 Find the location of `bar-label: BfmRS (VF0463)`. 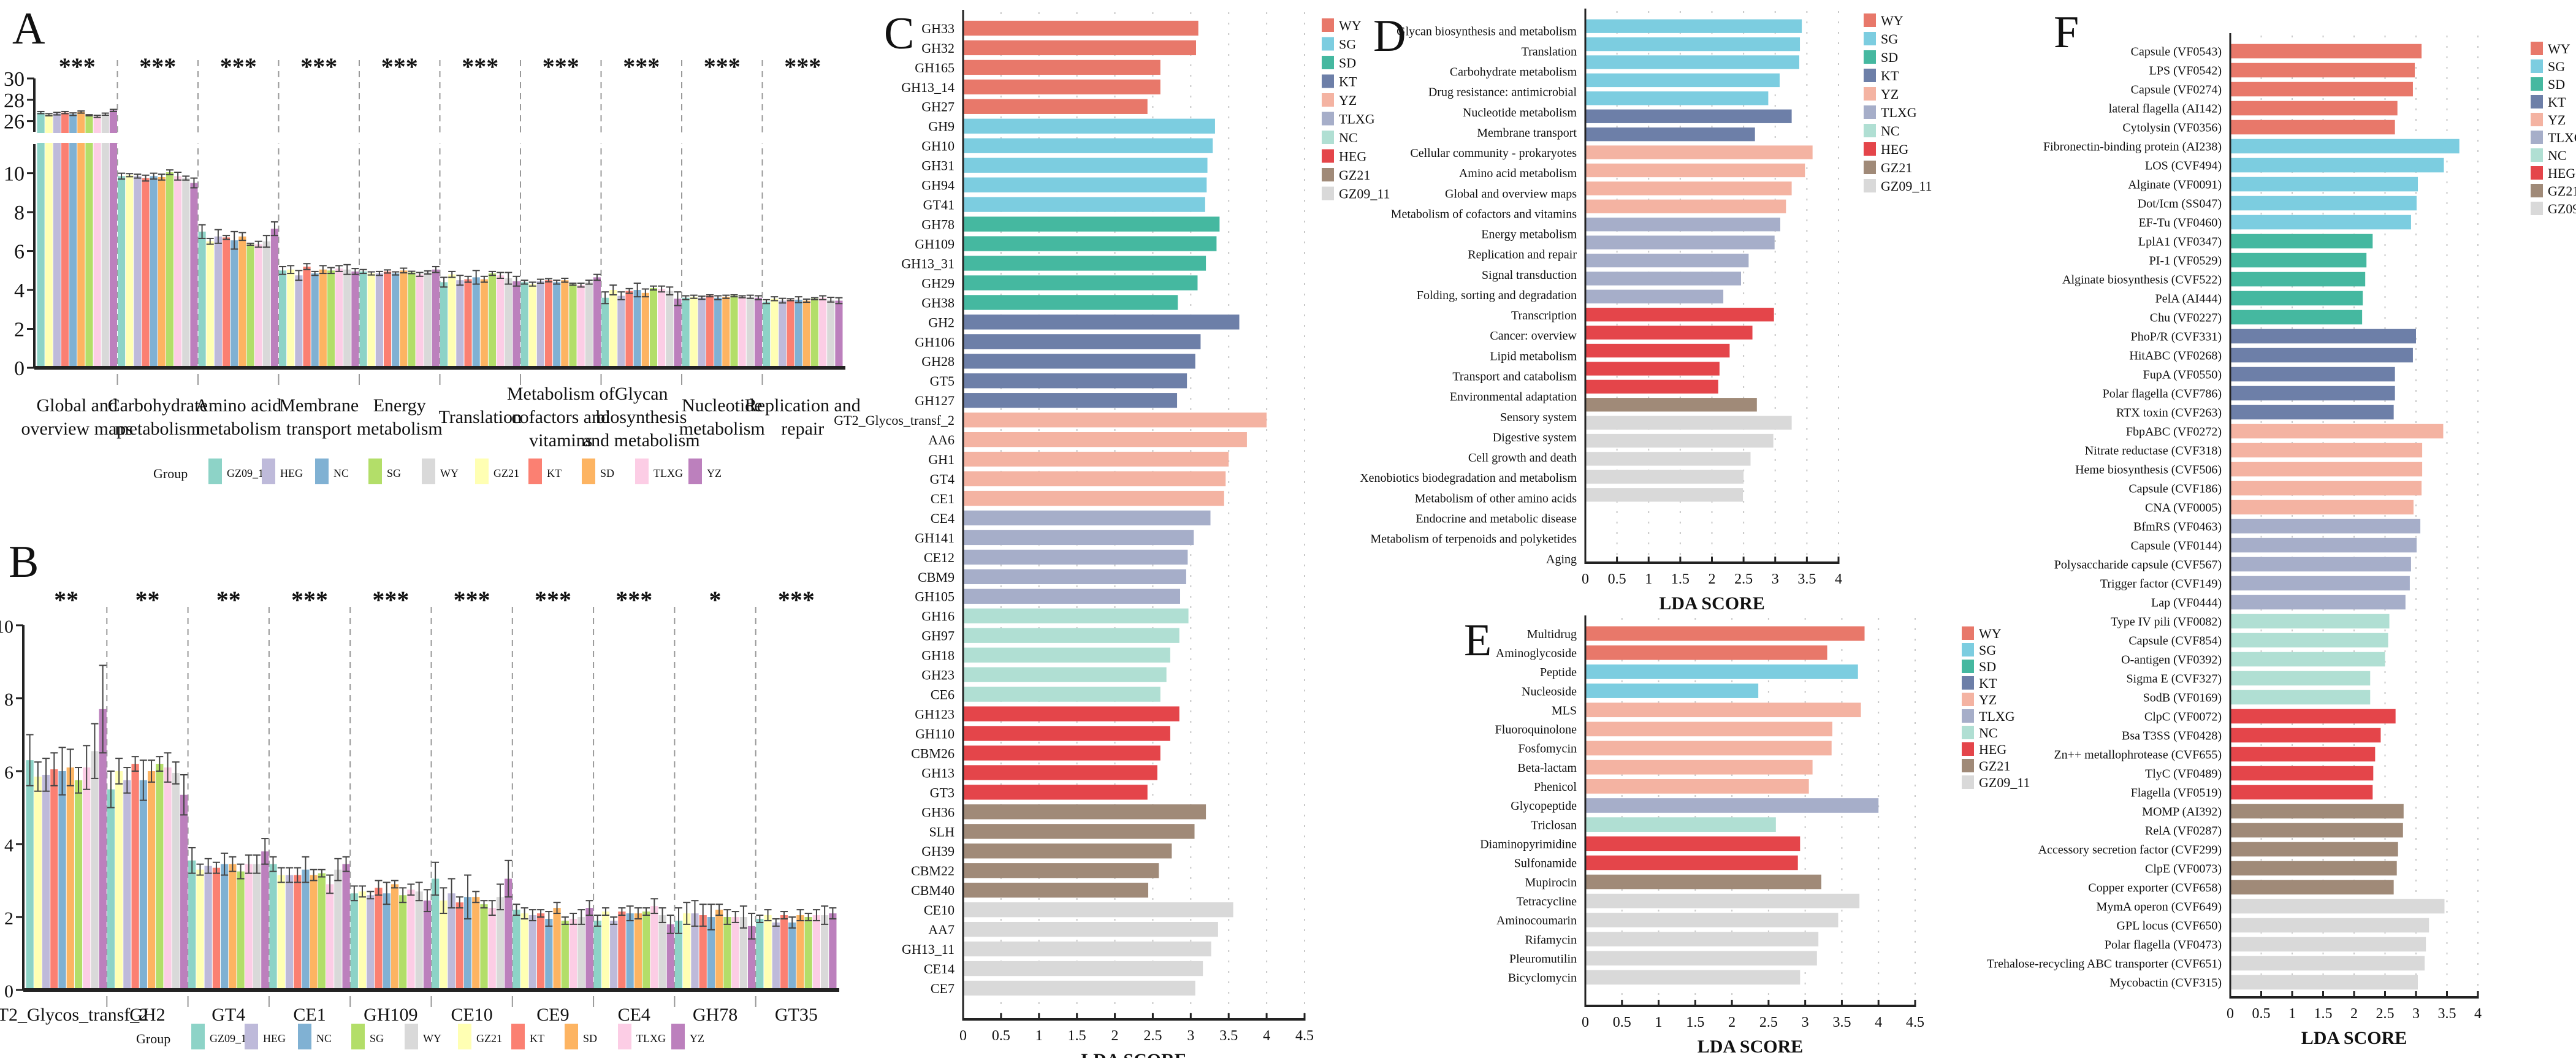

bar-label: BfmRS (VF0463) is located at coordinates (2177, 527).